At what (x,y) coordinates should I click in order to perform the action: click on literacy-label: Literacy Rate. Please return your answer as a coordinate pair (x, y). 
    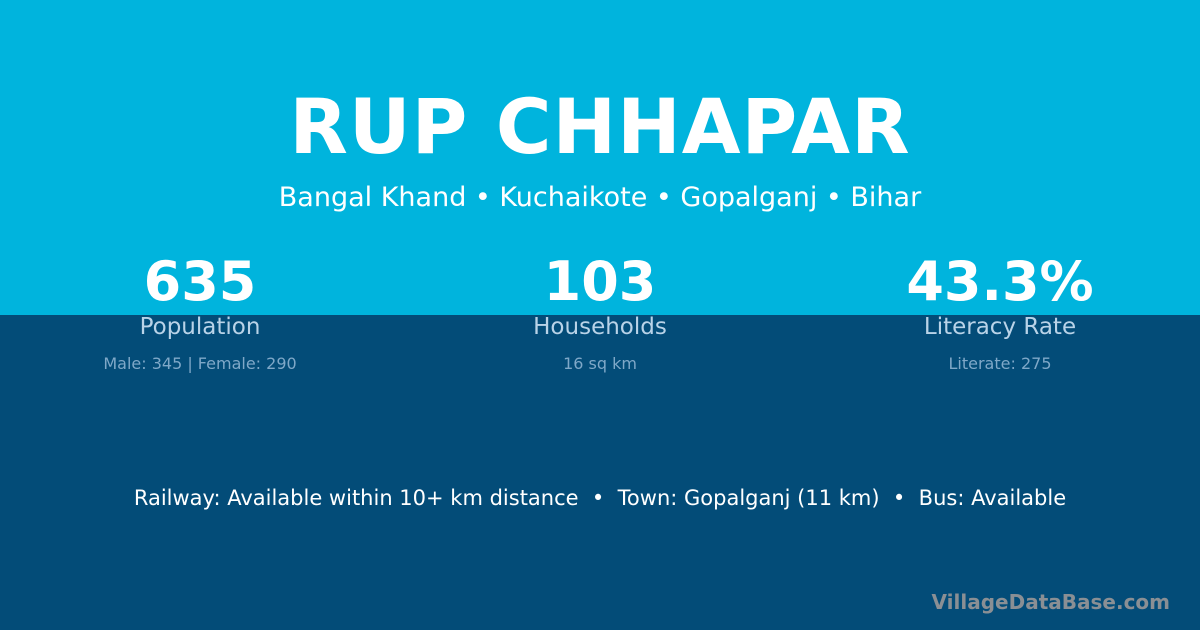
    Looking at the image, I should click on (1000, 327).